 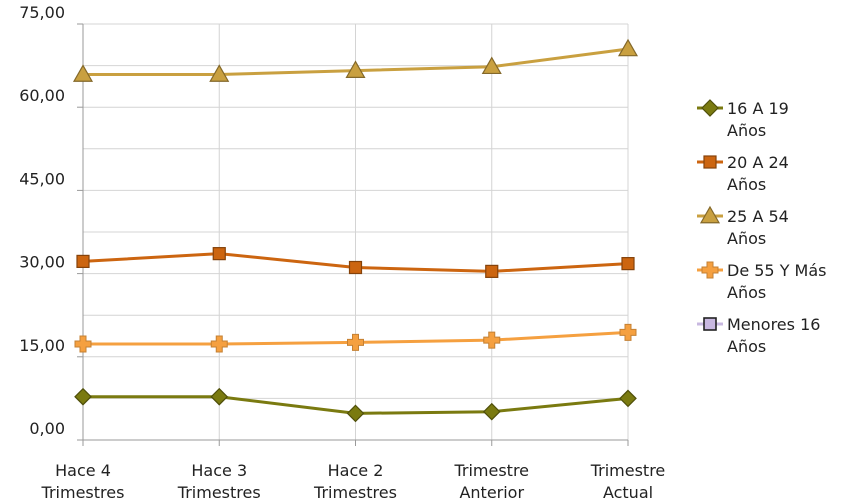 What do you see at coordinates (758, 119) in the screenshot?
I see `legend-label: 16 A 19 Años` at bounding box center [758, 119].